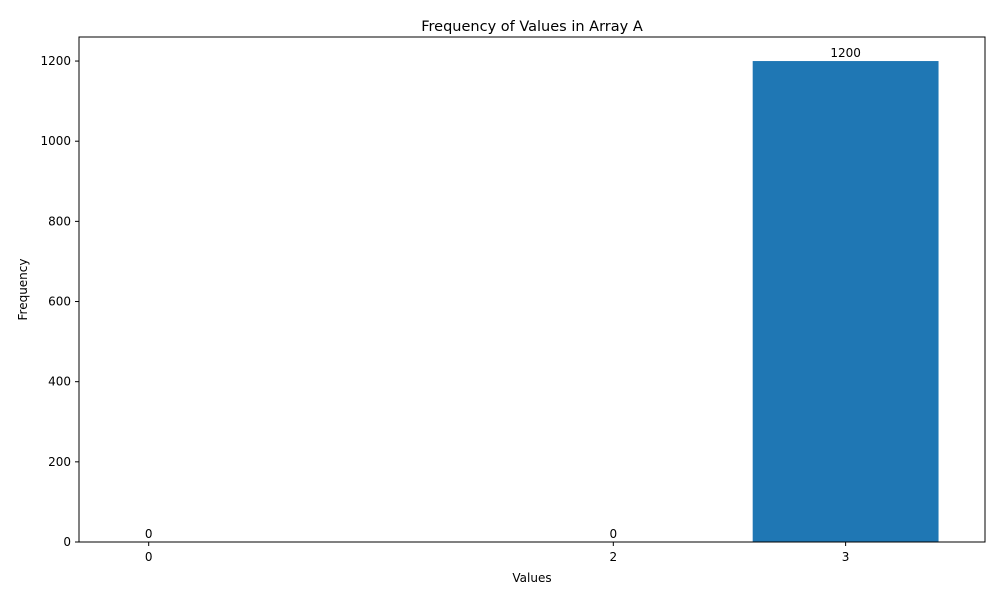  What do you see at coordinates (497, 553) in the screenshot?
I see `x-axis: 0 2 3` at bounding box center [497, 553].